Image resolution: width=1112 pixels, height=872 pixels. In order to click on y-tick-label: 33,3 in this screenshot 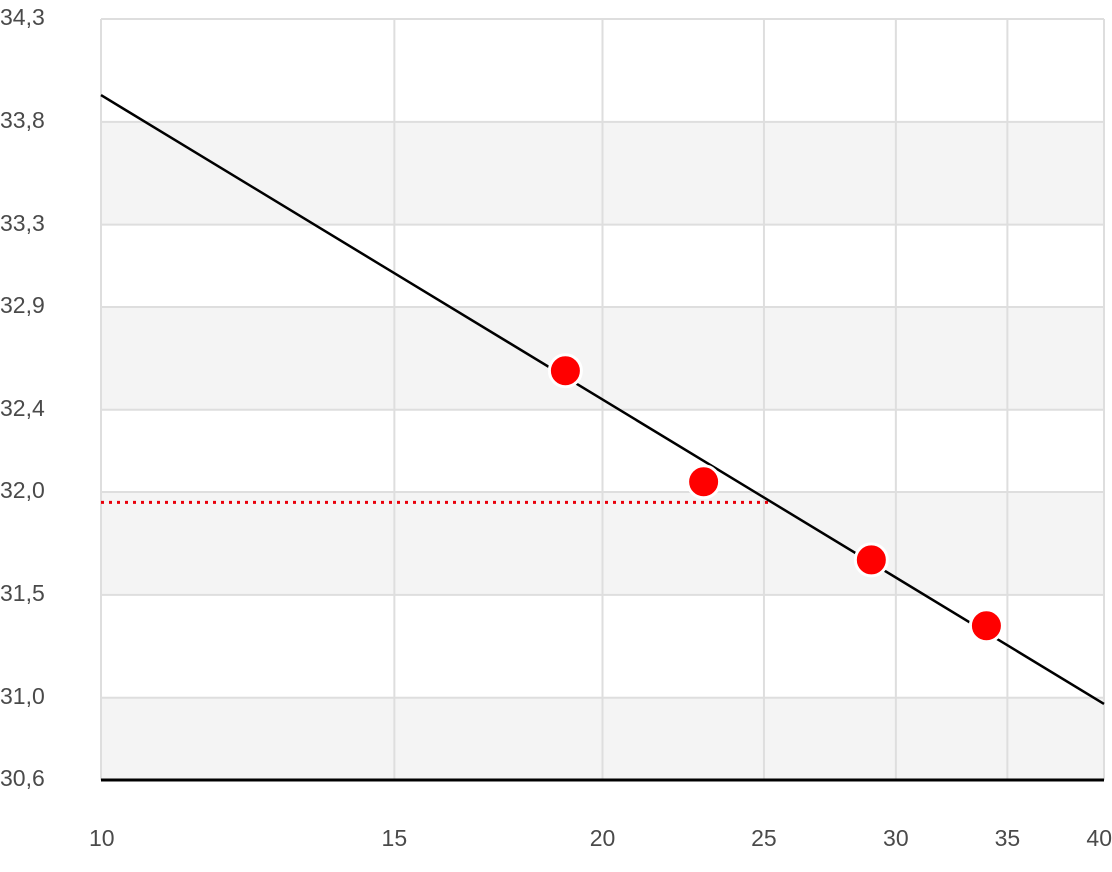, I will do `click(22, 223)`.